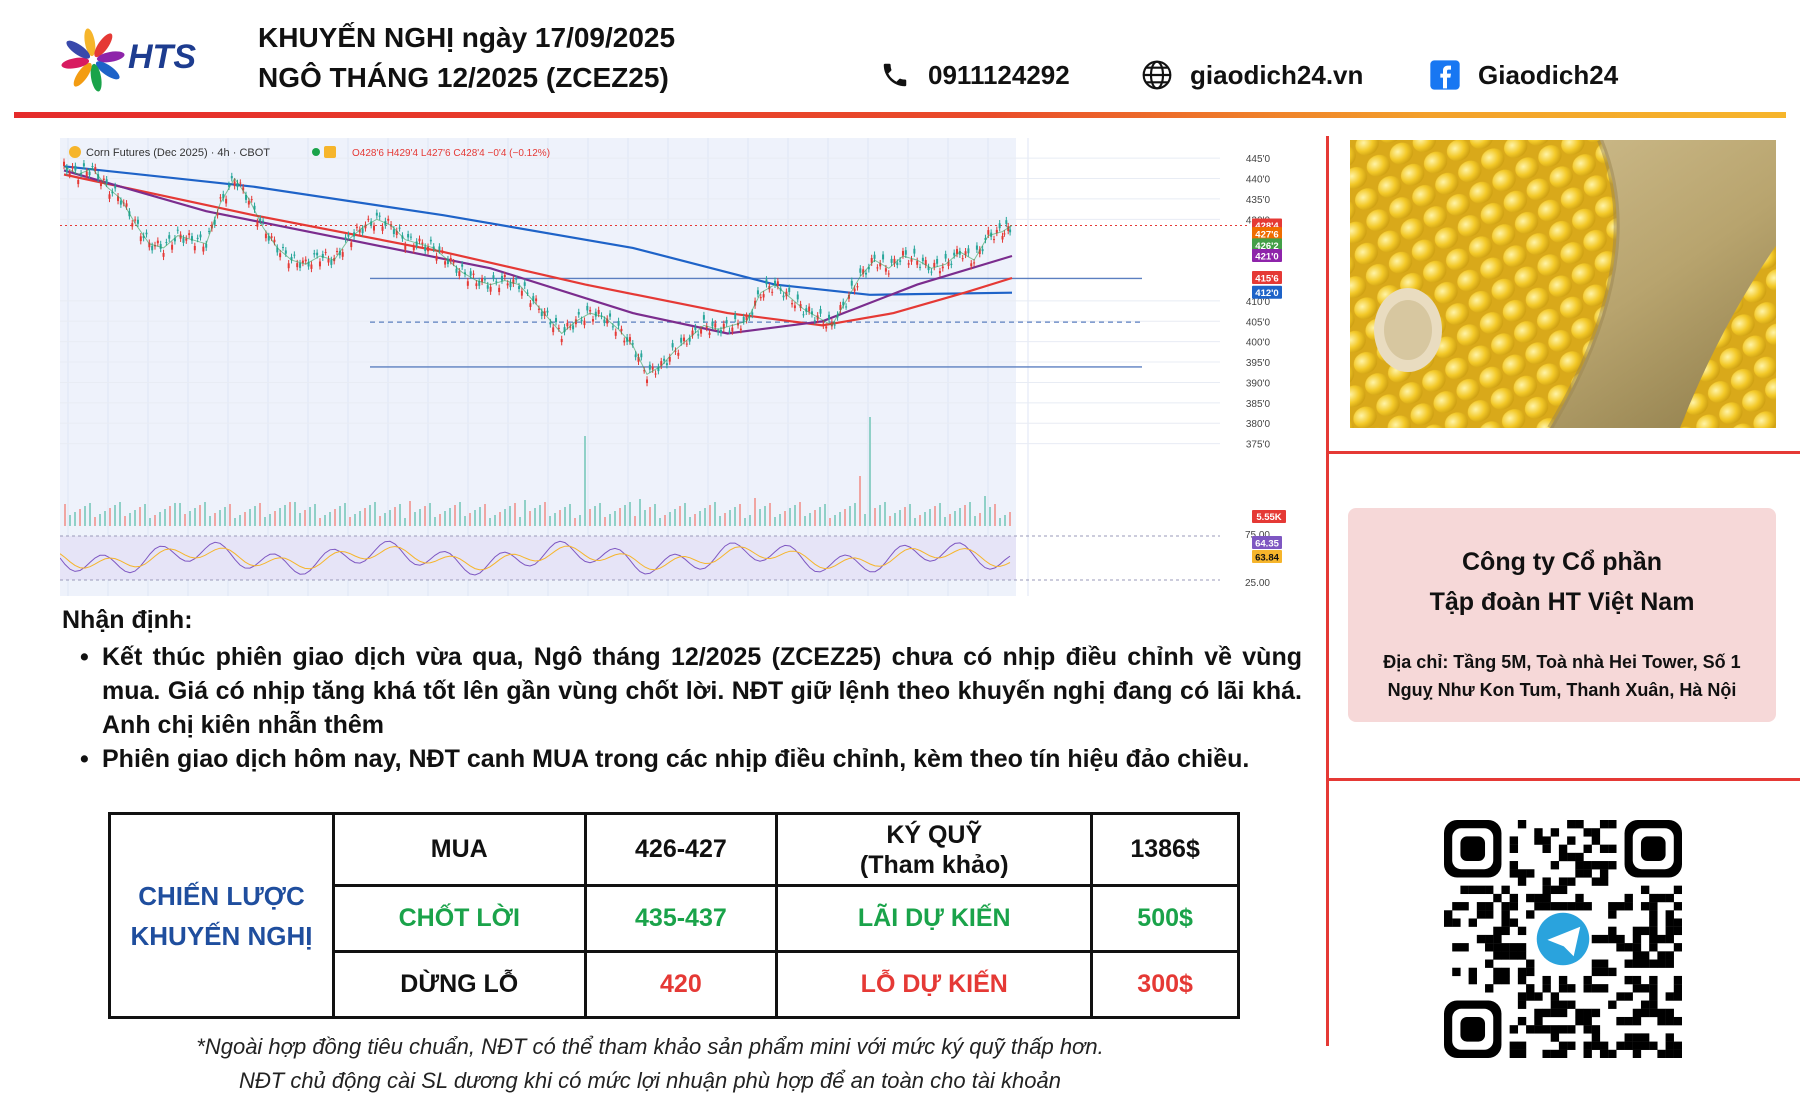  What do you see at coordinates (934, 918) in the screenshot?
I see `expected-profit-label: LÃI DỰ KIẾN` at bounding box center [934, 918].